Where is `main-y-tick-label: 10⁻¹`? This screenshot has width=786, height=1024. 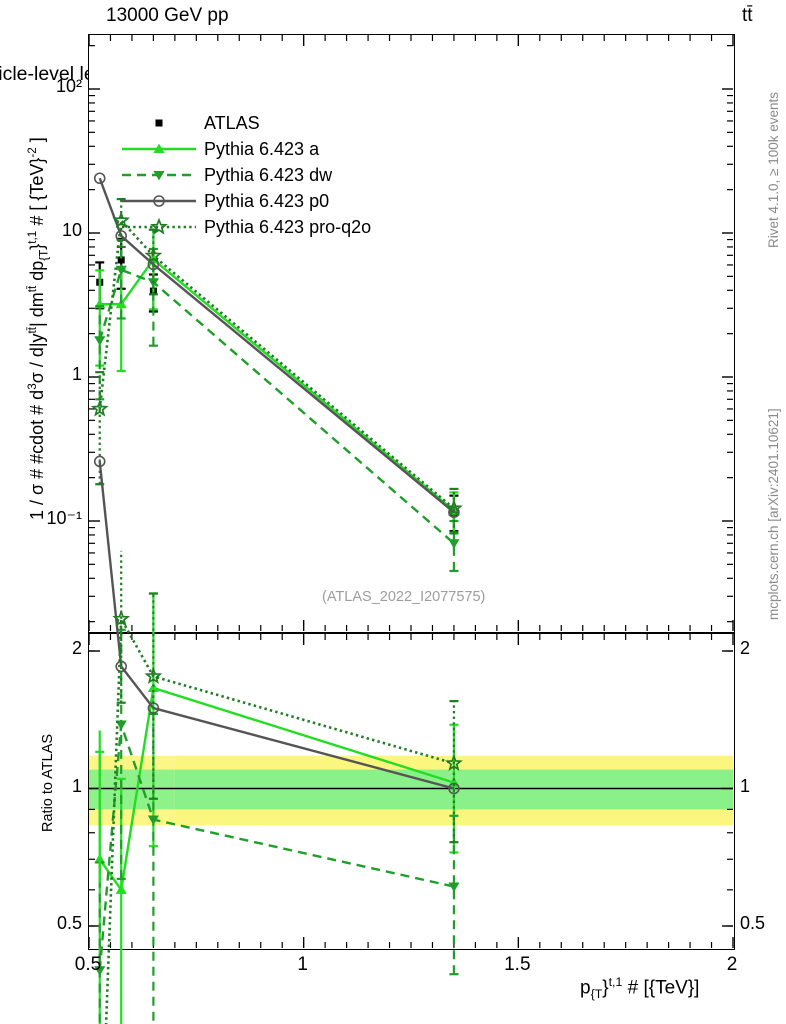
main-y-tick-label: 10⁻¹ is located at coordinates (64, 518).